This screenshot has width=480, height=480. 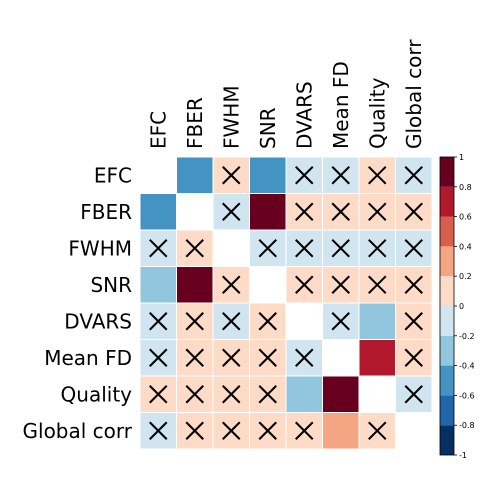 What do you see at coordinates (113, 175) in the screenshot?
I see `row-label-efc: EFC` at bounding box center [113, 175].